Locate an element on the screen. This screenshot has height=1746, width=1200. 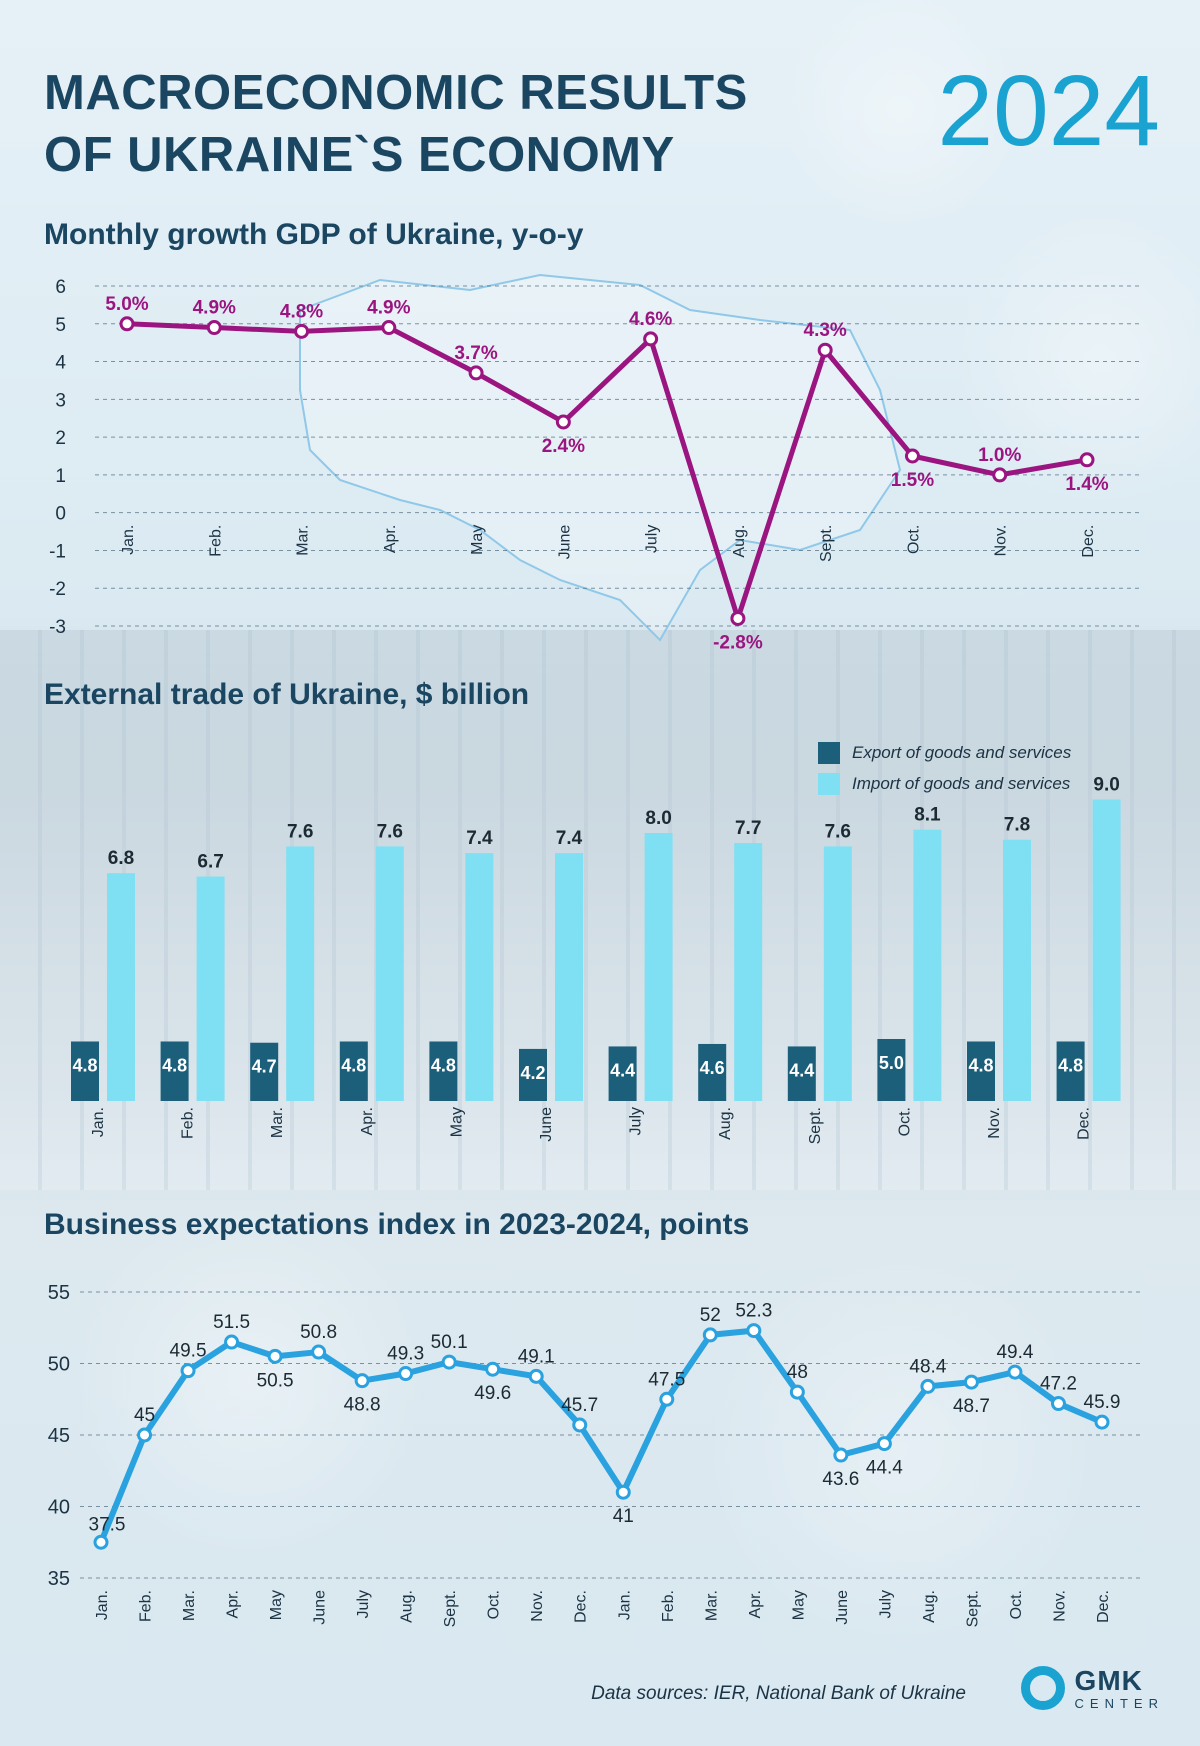
bei-value-label: 49.5 is located at coordinates (188, 1351).